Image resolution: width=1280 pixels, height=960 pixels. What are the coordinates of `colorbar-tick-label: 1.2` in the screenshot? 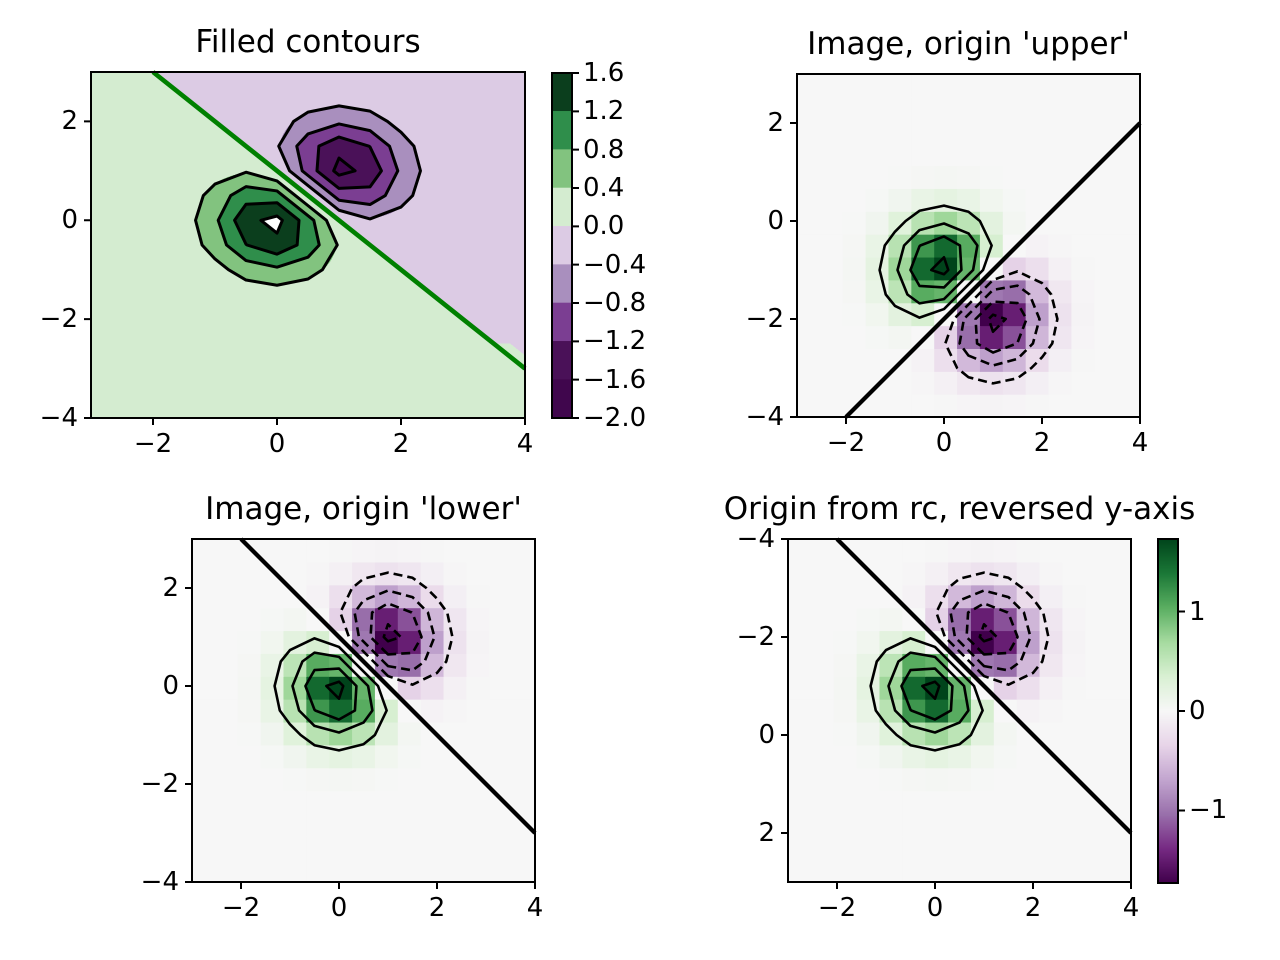 It's located at (604, 111).